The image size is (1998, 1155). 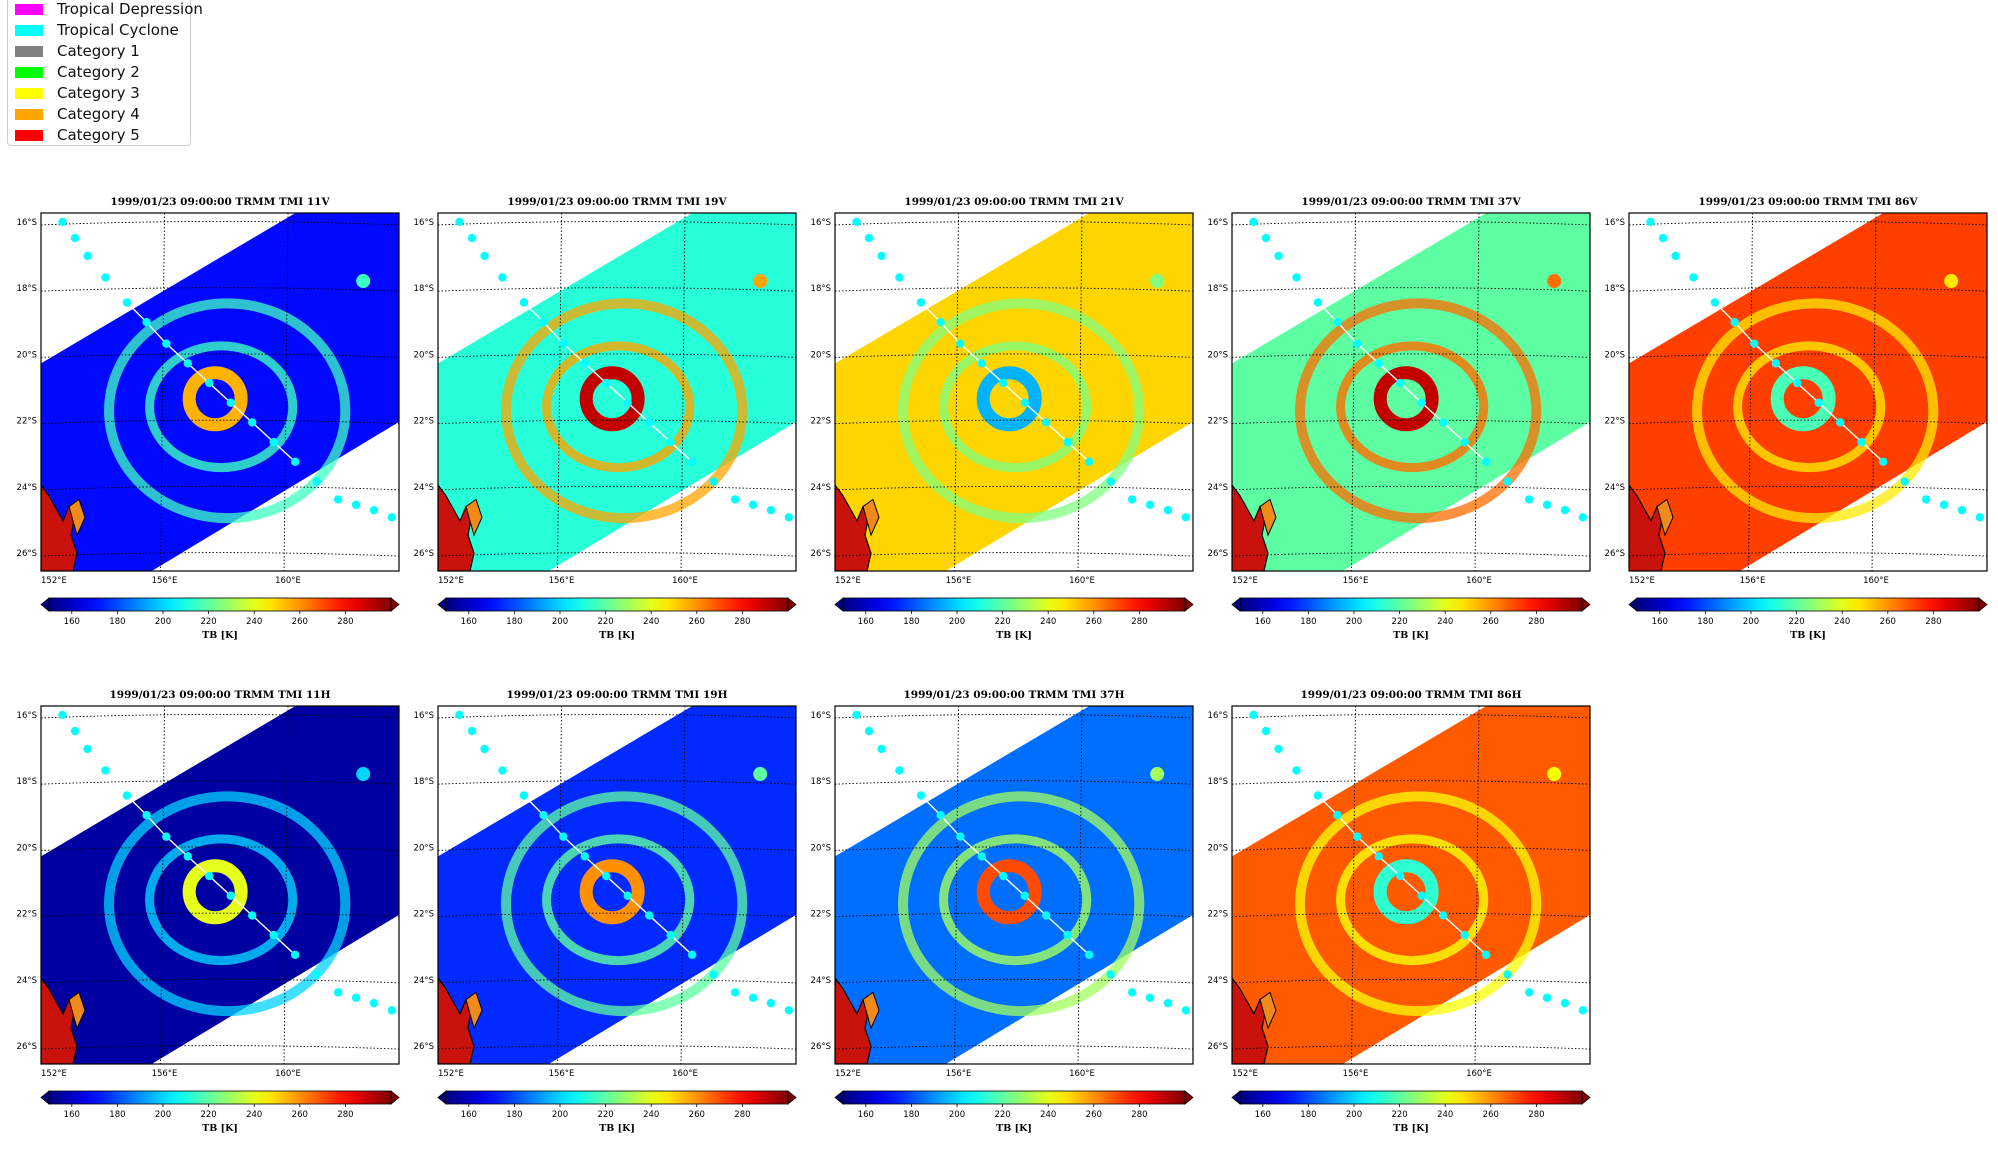 I want to click on lon-label: 152°E, so click(x=1245, y=1074).